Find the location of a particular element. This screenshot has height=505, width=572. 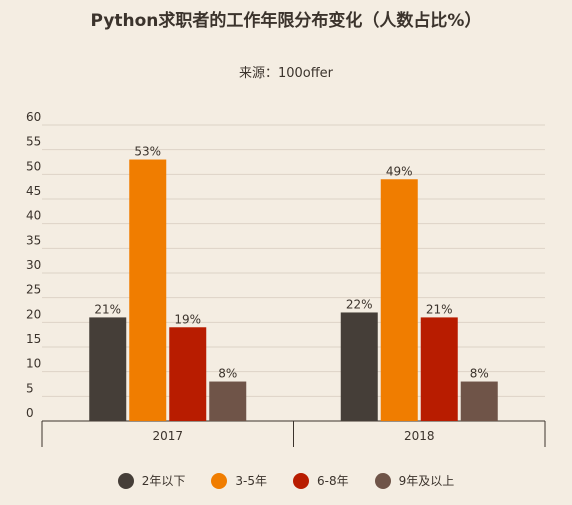

y-tick-label: 25 is located at coordinates (33, 290).